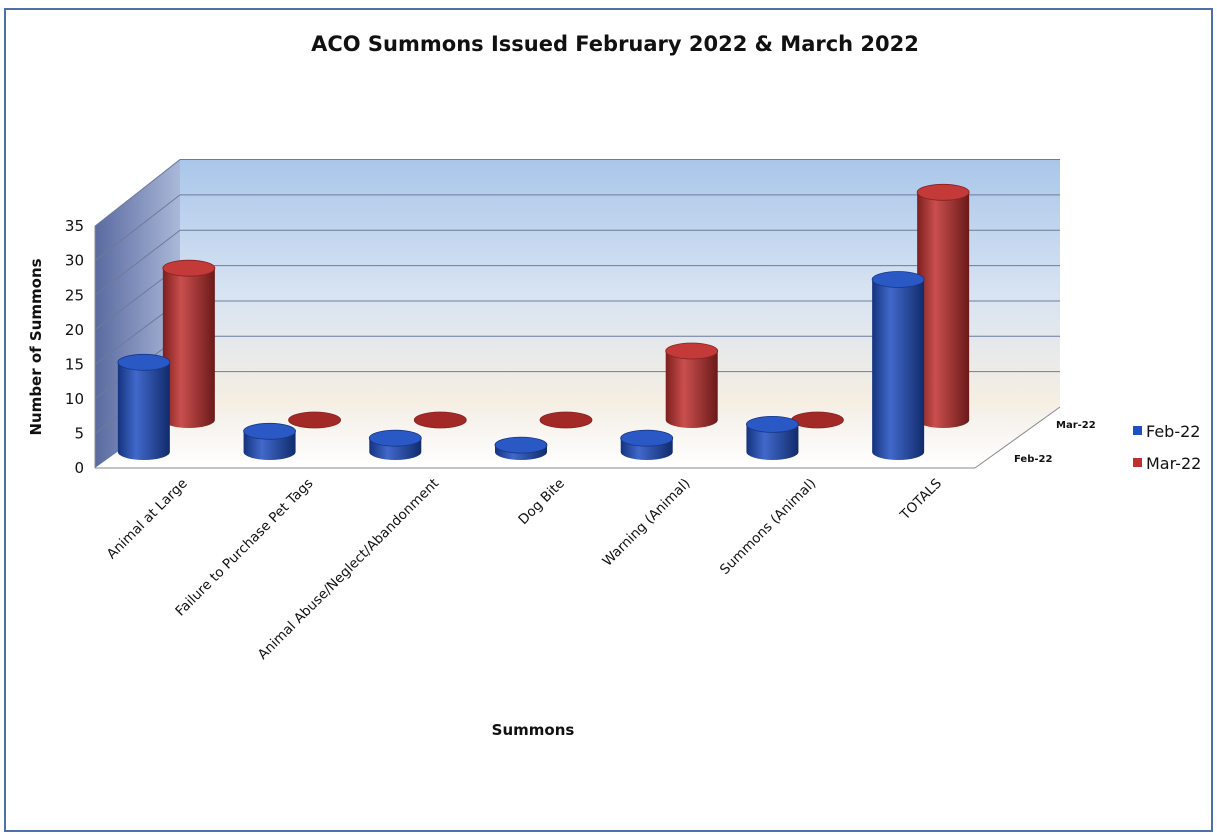  What do you see at coordinates (36, 346) in the screenshot?
I see `y-axis-title: Number of Summons` at bounding box center [36, 346].